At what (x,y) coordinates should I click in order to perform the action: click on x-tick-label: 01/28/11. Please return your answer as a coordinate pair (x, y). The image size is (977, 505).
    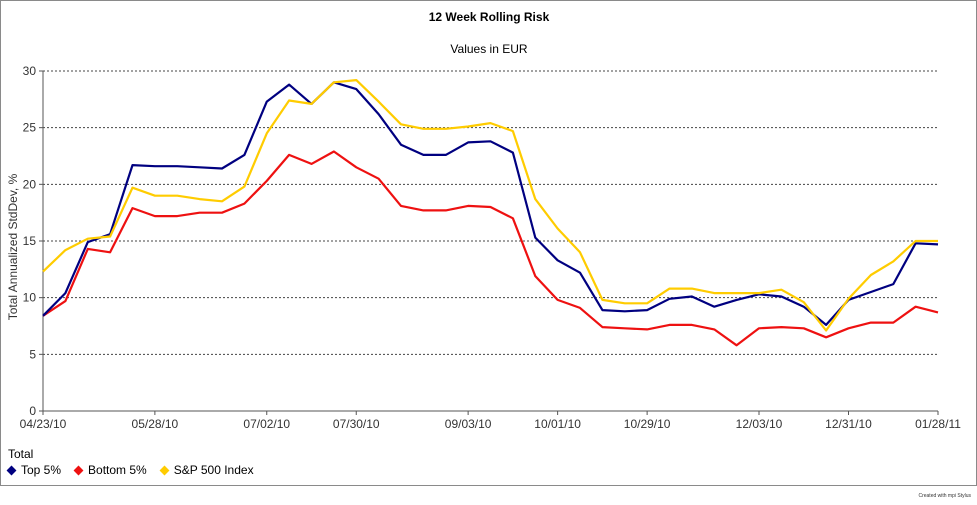
    Looking at the image, I should click on (938, 424).